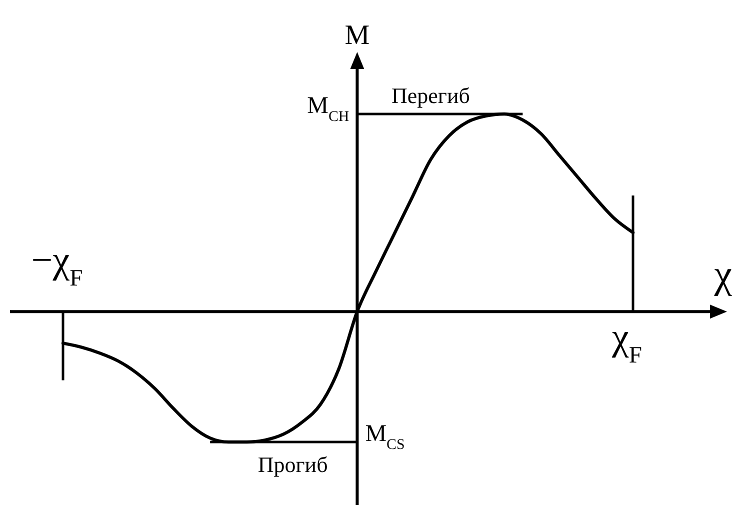 The height and width of the screenshot is (511, 734). What do you see at coordinates (293, 464) in the screenshot?
I see `annotation: Прогиб` at bounding box center [293, 464].